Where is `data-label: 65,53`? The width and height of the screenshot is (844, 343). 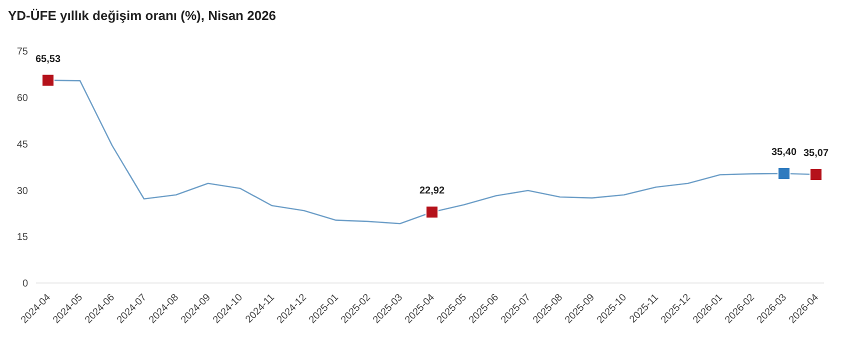
data-label: 65,53 is located at coordinates (48, 59).